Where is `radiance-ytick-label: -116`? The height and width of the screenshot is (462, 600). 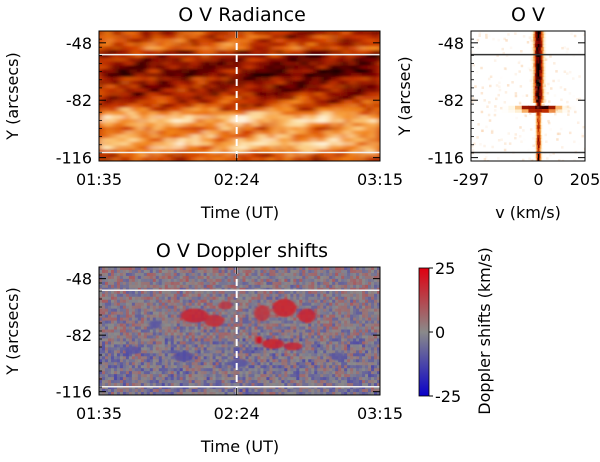 radiance-ytick-label: -116 is located at coordinates (74, 158).